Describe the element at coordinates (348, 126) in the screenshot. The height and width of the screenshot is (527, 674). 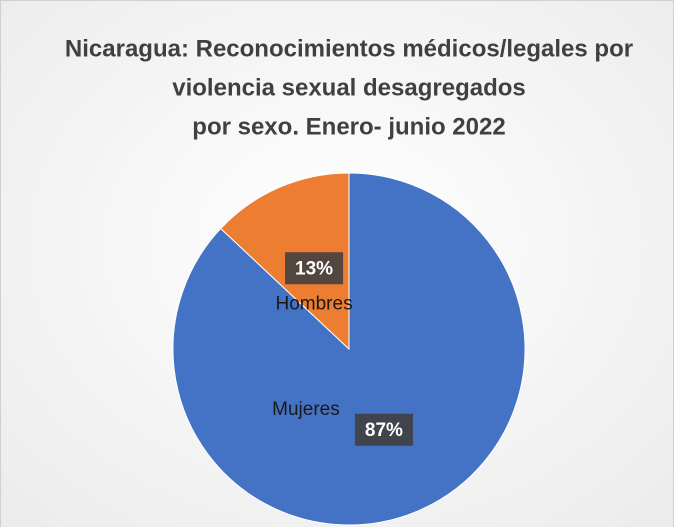
I see `chart-title: por sexo. Enero- junio 2022` at that location.